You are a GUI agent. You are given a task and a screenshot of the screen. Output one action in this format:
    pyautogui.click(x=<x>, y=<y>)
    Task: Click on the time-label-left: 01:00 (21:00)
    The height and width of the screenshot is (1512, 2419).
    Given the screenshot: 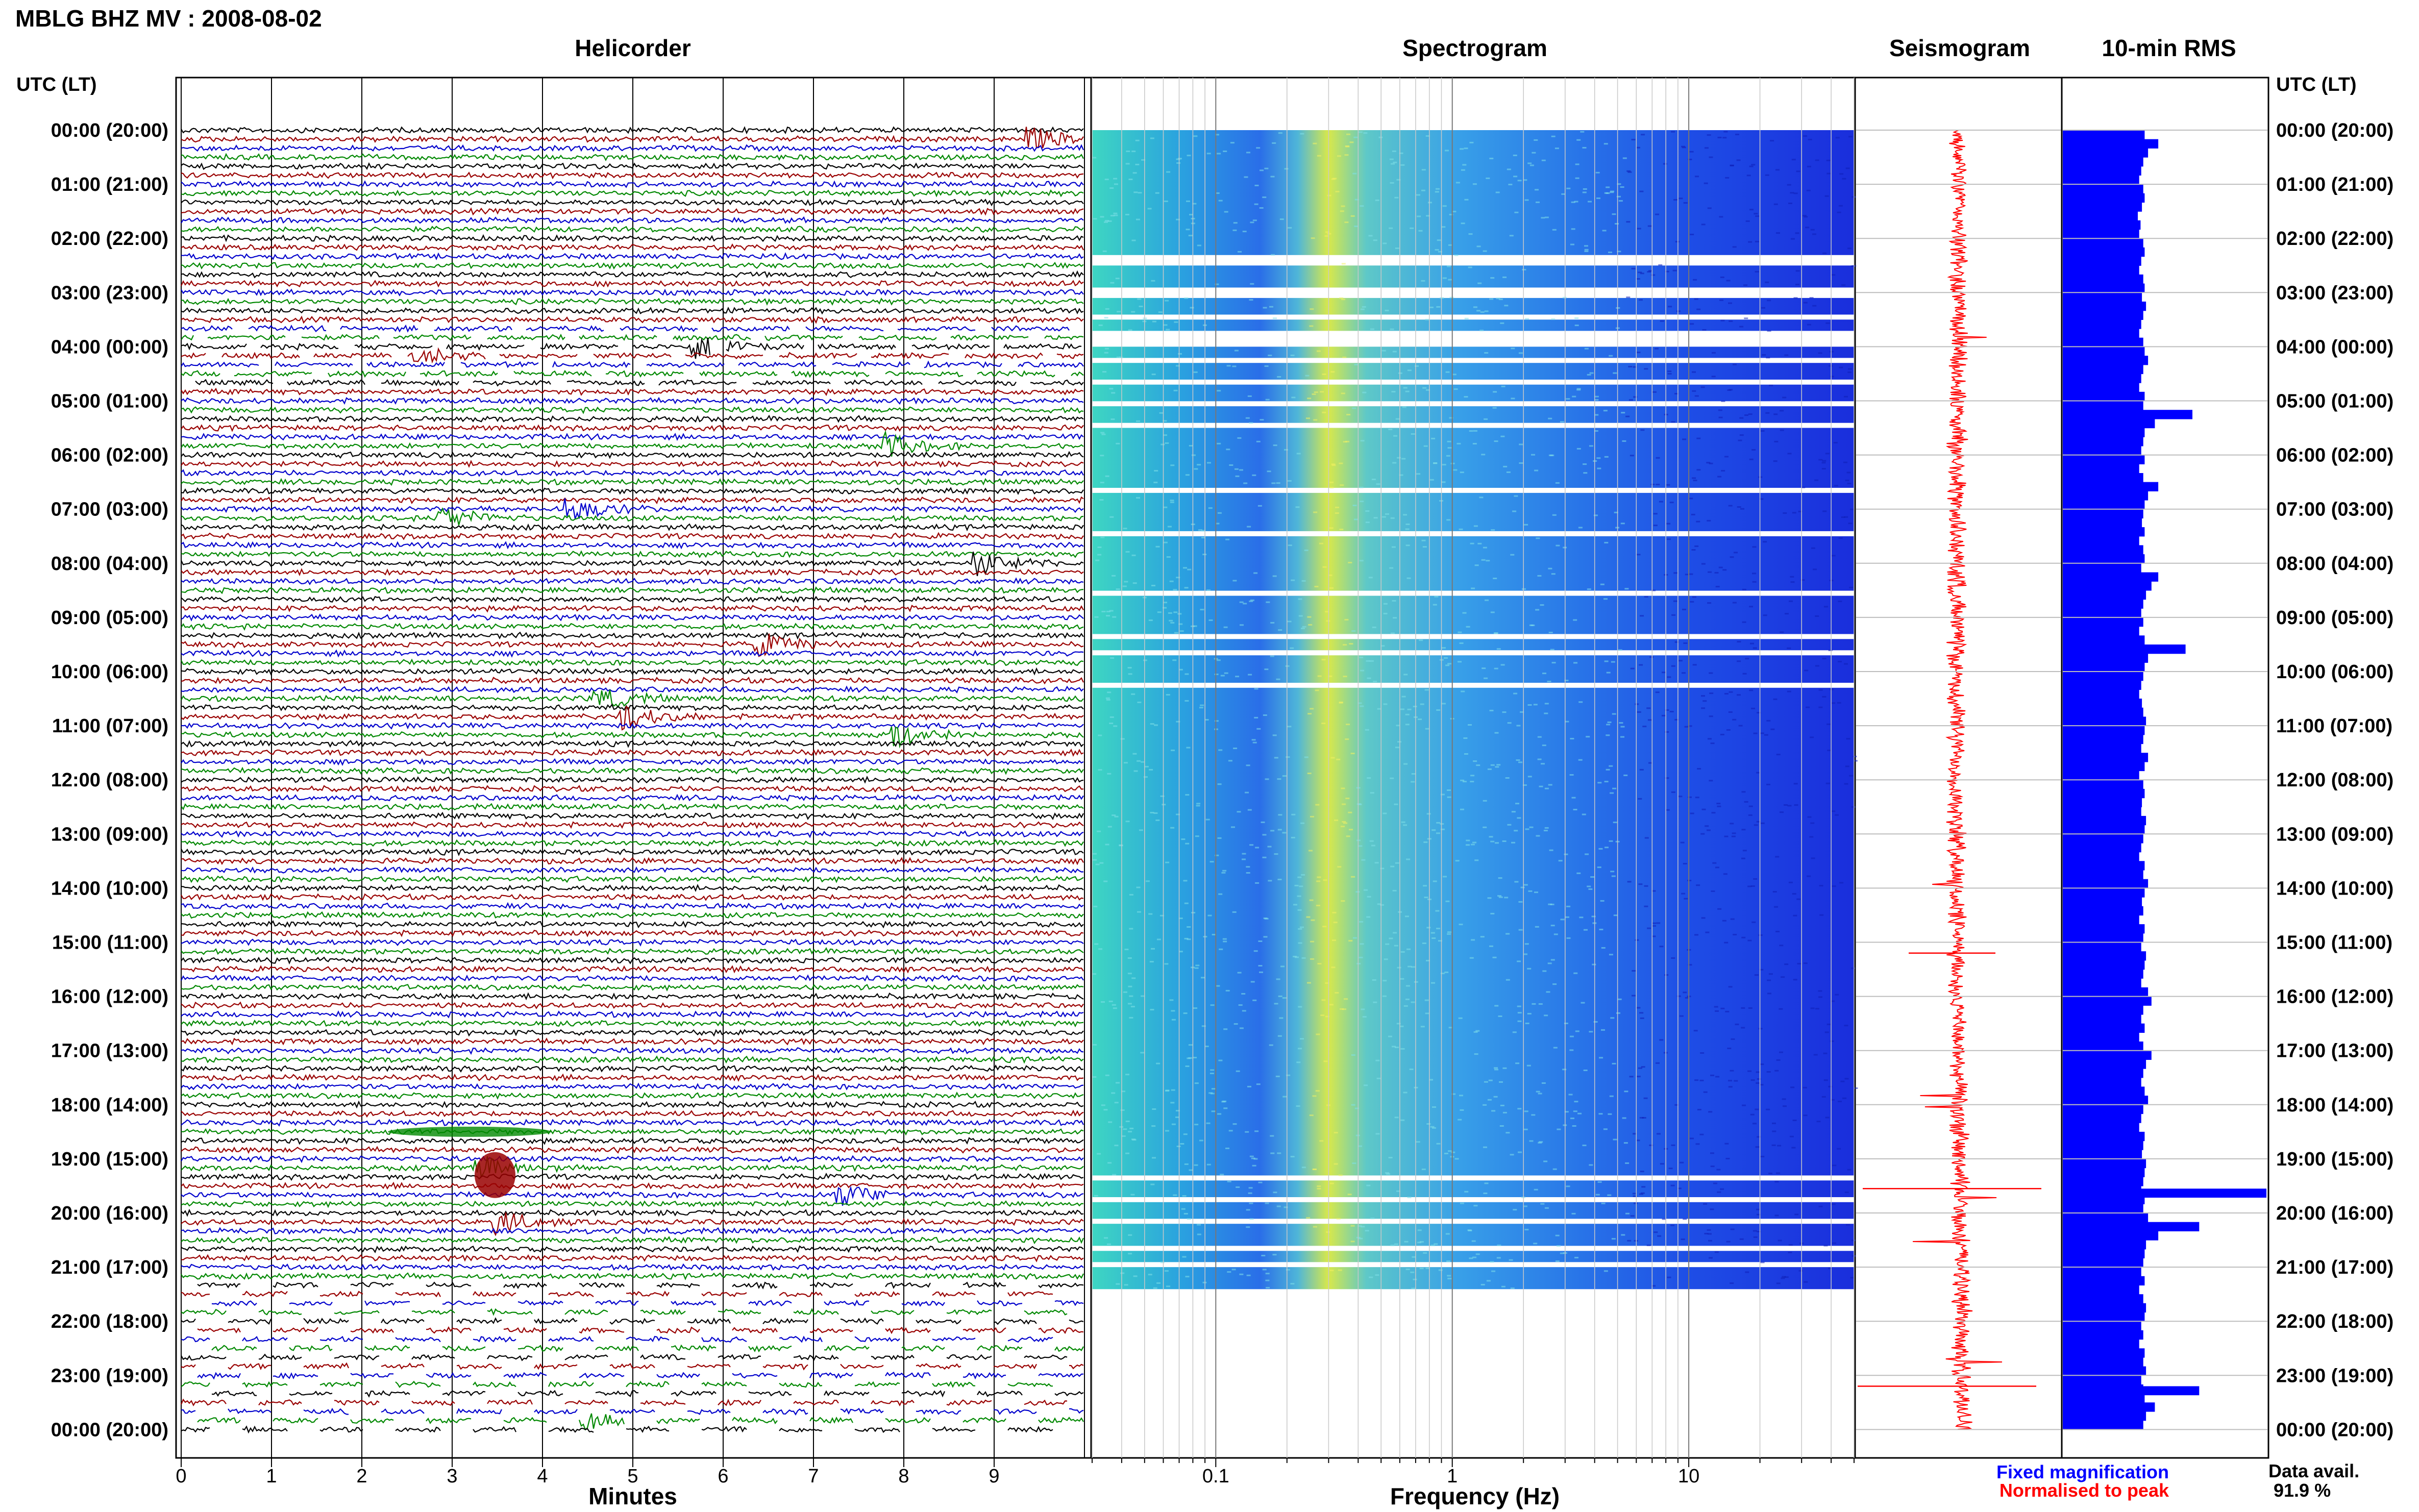 What is the action you would take?
    pyautogui.click(x=109, y=184)
    